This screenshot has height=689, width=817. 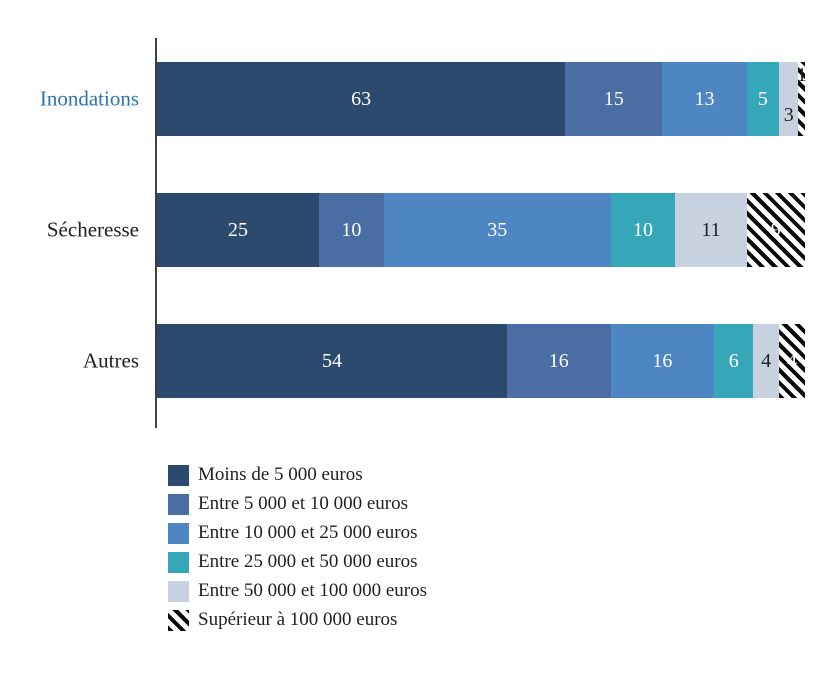 I want to click on bar-segment: 3, so click(x=789, y=99).